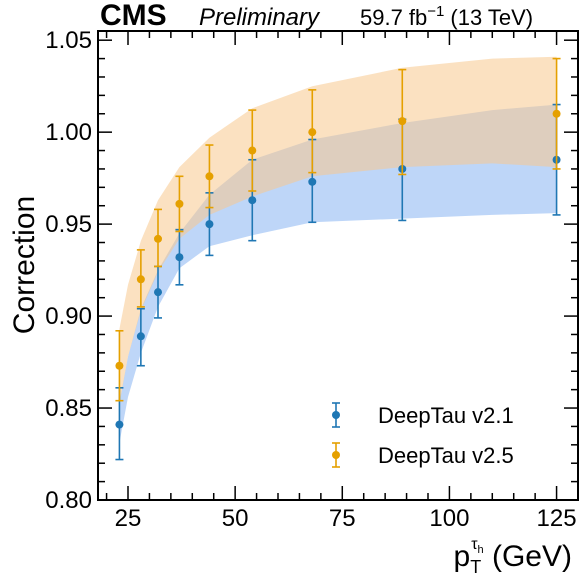 This screenshot has height=575, width=580. What do you see at coordinates (342, 518) in the screenshot?
I see `x-tick-label: 75` at bounding box center [342, 518].